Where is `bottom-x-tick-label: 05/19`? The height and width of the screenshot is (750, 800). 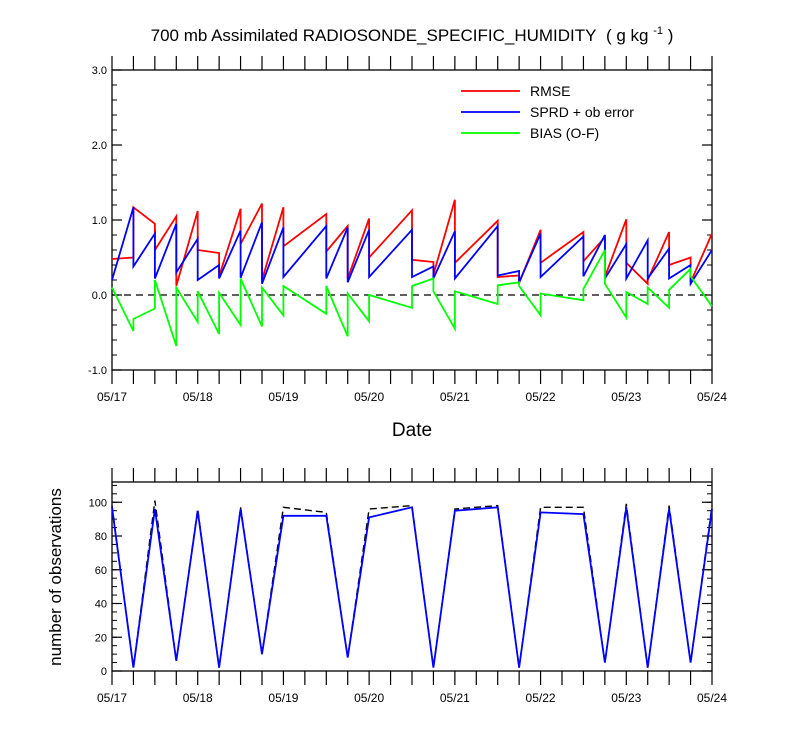
bottom-x-tick-label: 05/19 is located at coordinates (283, 698).